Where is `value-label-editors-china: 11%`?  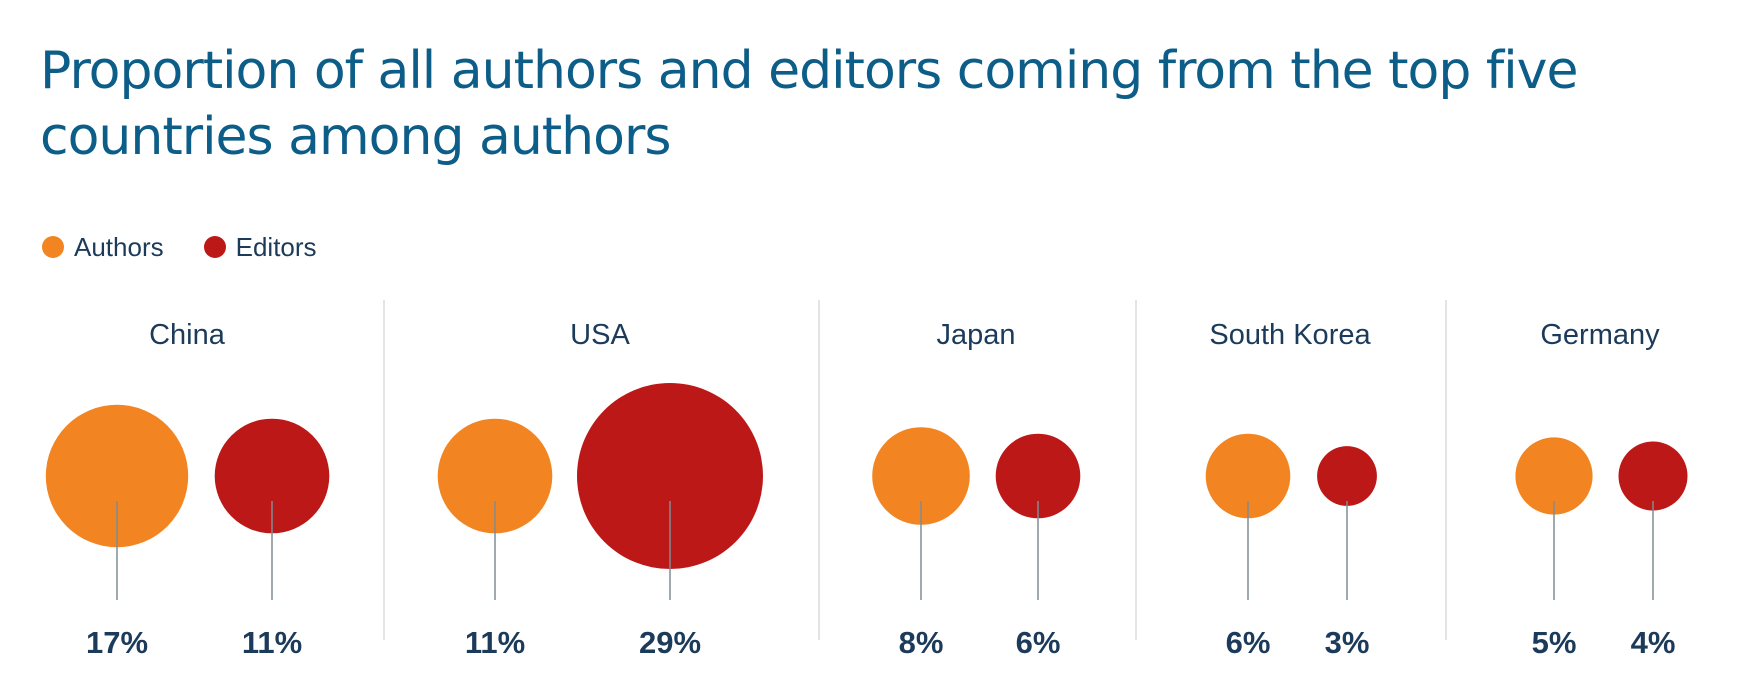 value-label-editors-china: 11% is located at coordinates (272, 642).